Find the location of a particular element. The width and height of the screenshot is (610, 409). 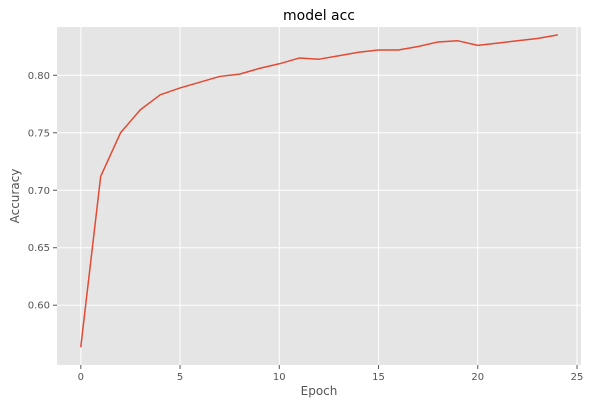

x-tick-label: 5 is located at coordinates (180, 377).